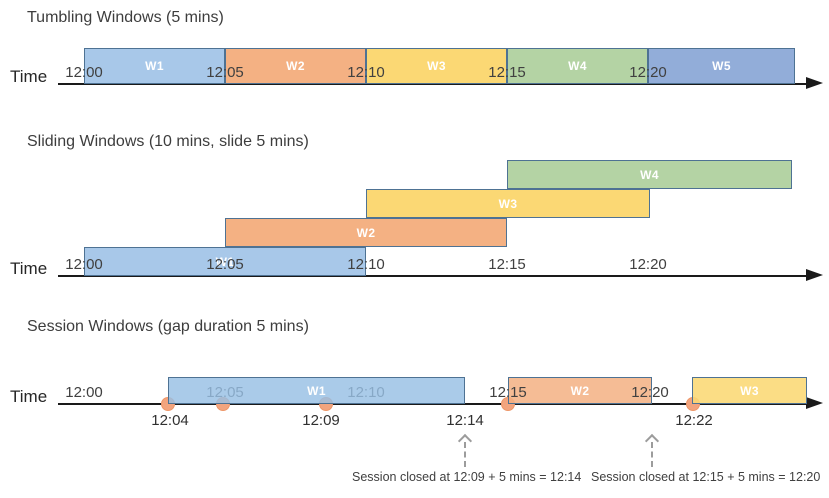  What do you see at coordinates (125, 17) in the screenshot?
I see `section-title: Tumbling Windows (5 mins)` at bounding box center [125, 17].